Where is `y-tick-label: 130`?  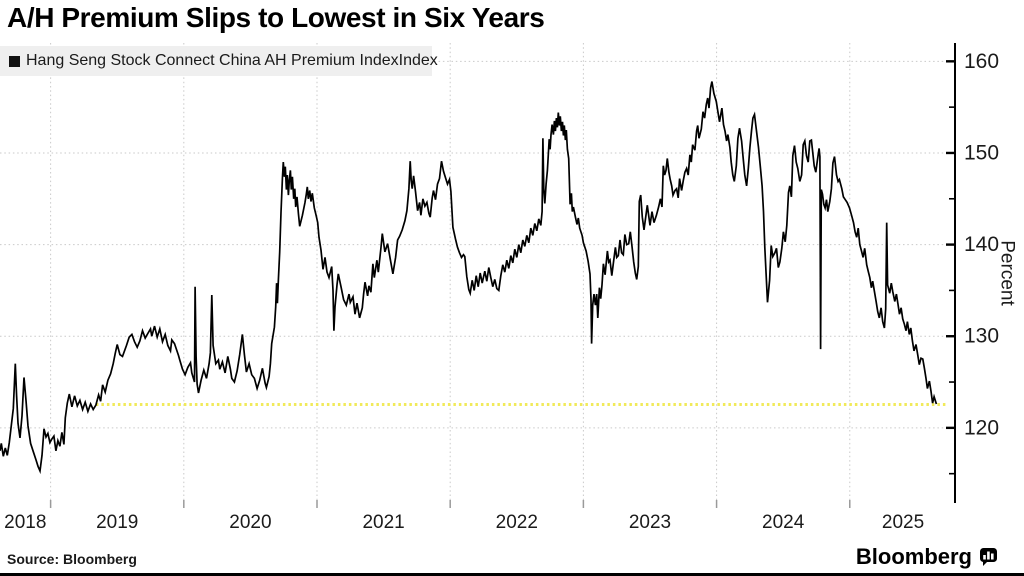
y-tick-label: 130 is located at coordinates (981, 336).